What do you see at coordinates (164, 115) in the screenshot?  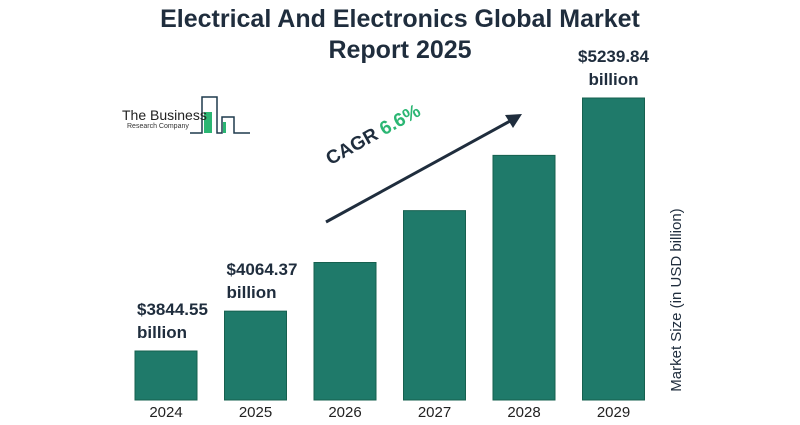 I see `logo-name: The Business` at bounding box center [164, 115].